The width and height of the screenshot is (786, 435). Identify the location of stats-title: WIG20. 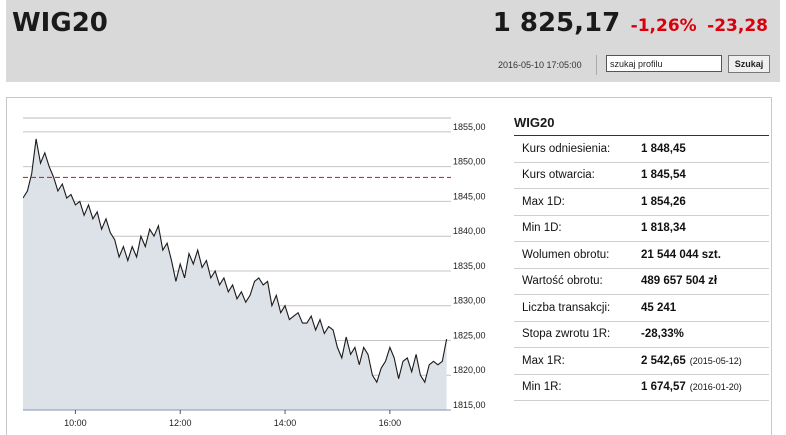
(641, 125).